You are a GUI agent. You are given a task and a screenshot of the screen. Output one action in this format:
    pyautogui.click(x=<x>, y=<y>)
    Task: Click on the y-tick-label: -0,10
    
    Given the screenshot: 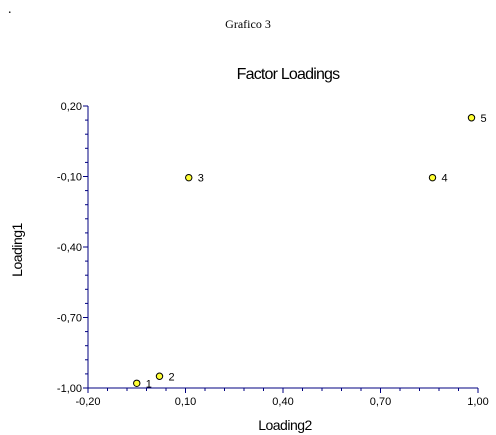 What is the action you would take?
    pyautogui.click(x=69, y=178)
    